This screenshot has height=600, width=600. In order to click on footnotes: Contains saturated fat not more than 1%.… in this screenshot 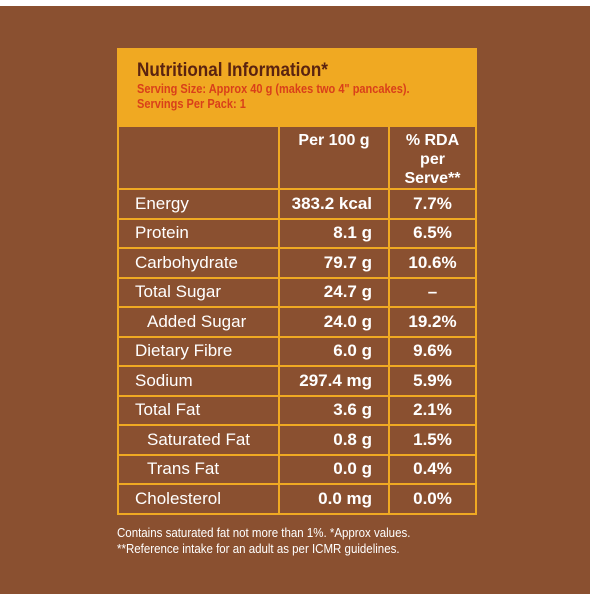, I will do `click(263, 541)`.